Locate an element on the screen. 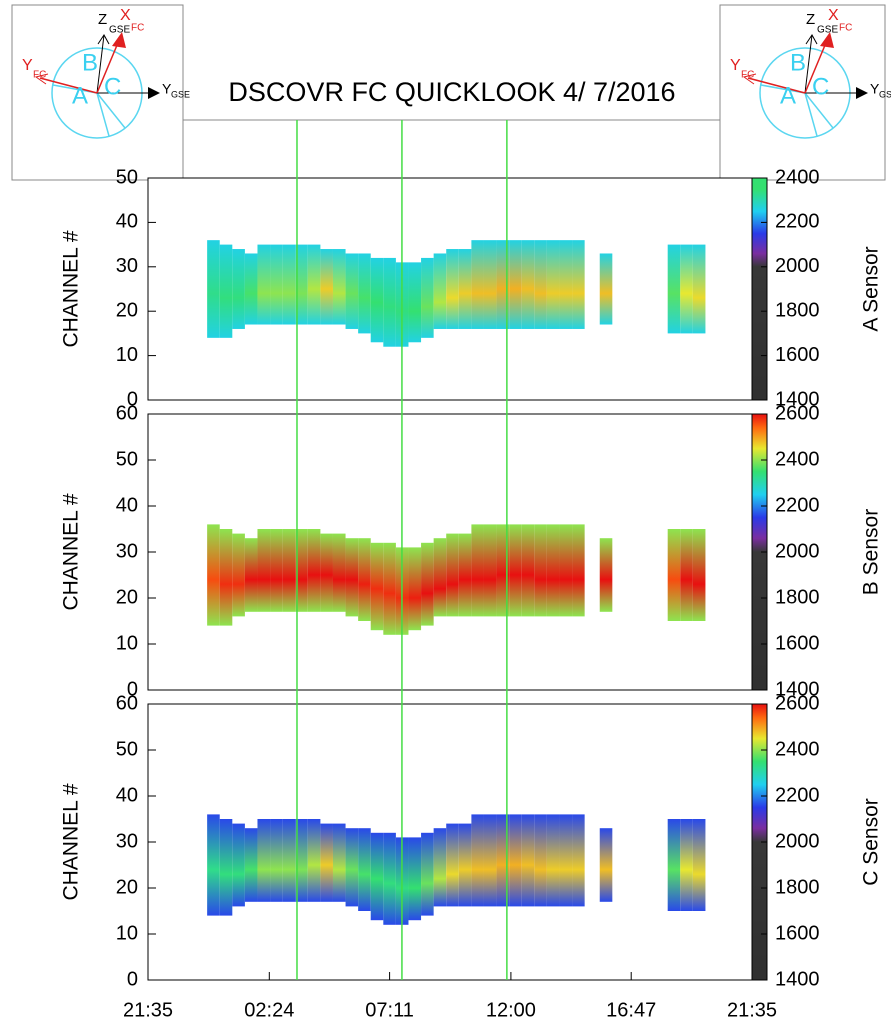 Image resolution: width=891 pixels, height=1033 pixels. colorbar-tick-label: 2000 is located at coordinates (797, 841).